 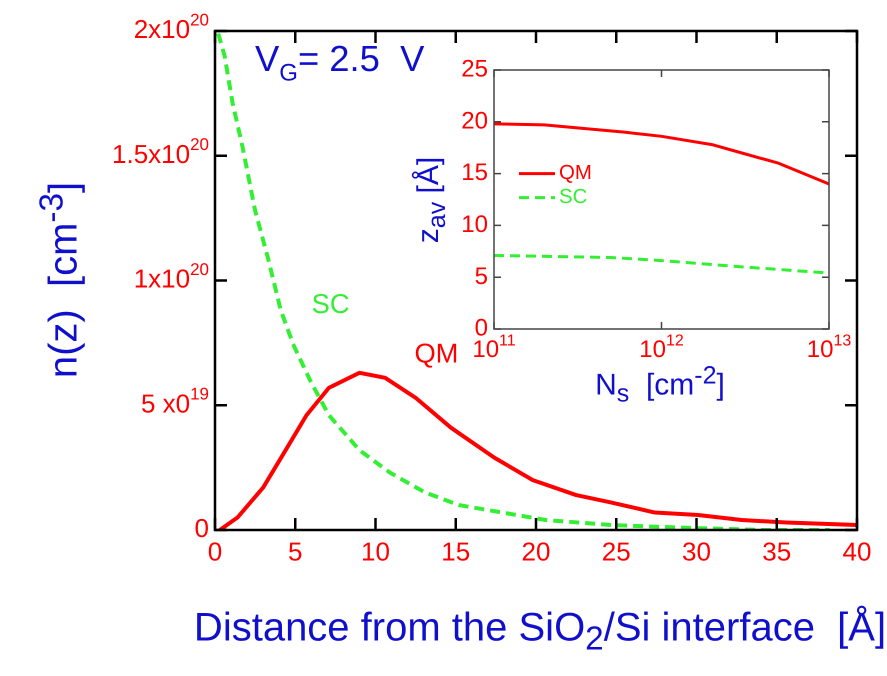 I want to click on legend-label: SC, so click(x=573, y=197).